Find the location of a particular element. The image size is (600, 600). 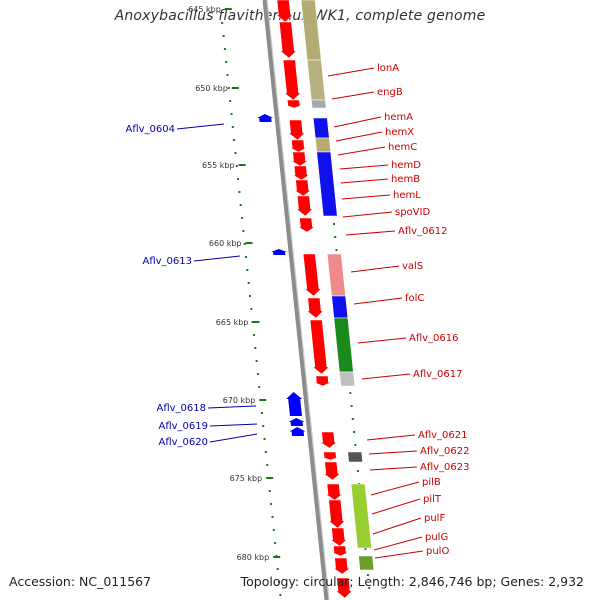

category-blocks is located at coordinates (337, 285).